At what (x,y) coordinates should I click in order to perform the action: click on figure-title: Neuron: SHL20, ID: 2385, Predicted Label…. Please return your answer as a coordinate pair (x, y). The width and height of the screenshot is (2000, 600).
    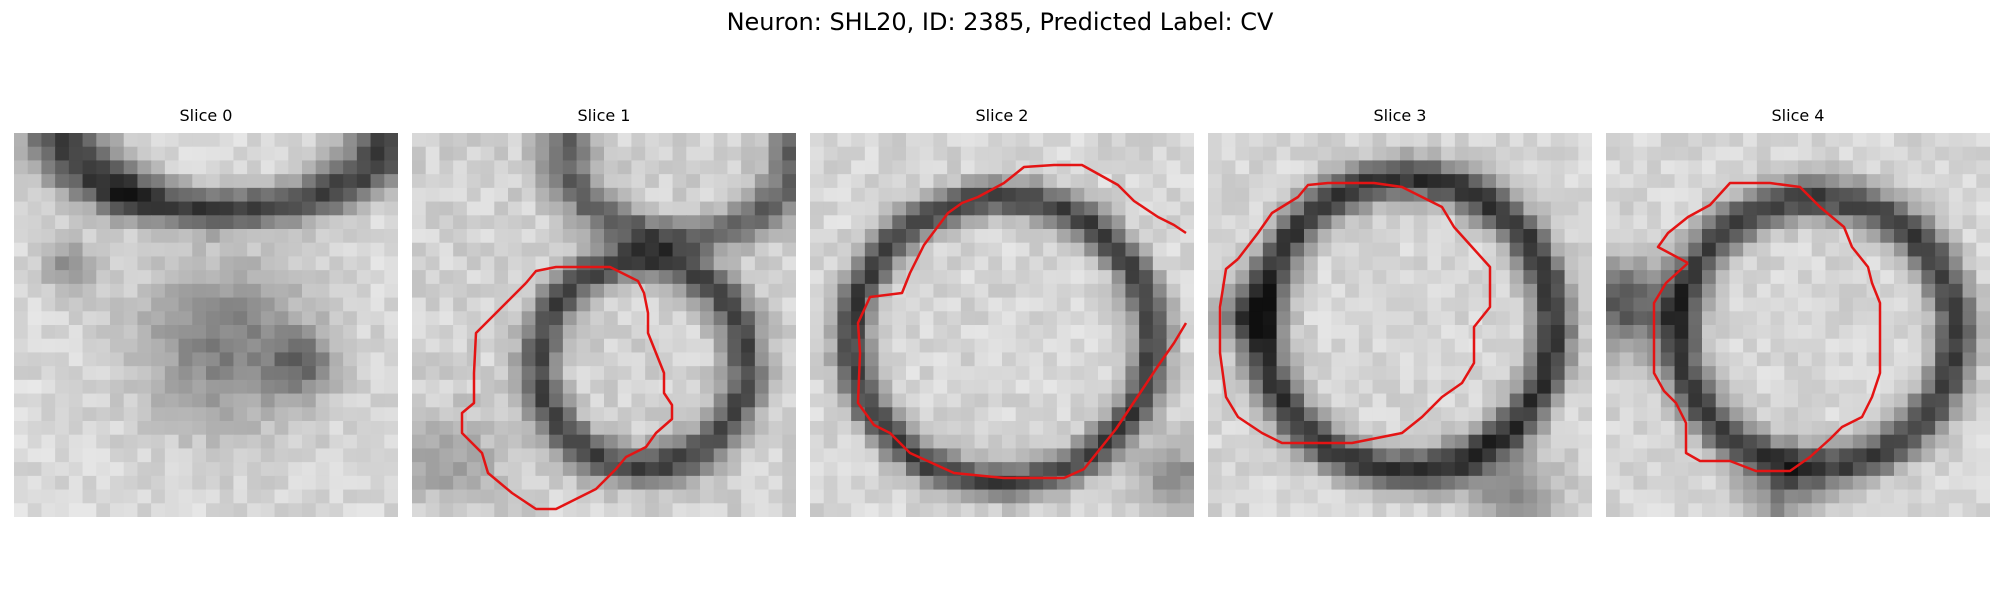
    Looking at the image, I should click on (1000, 22).